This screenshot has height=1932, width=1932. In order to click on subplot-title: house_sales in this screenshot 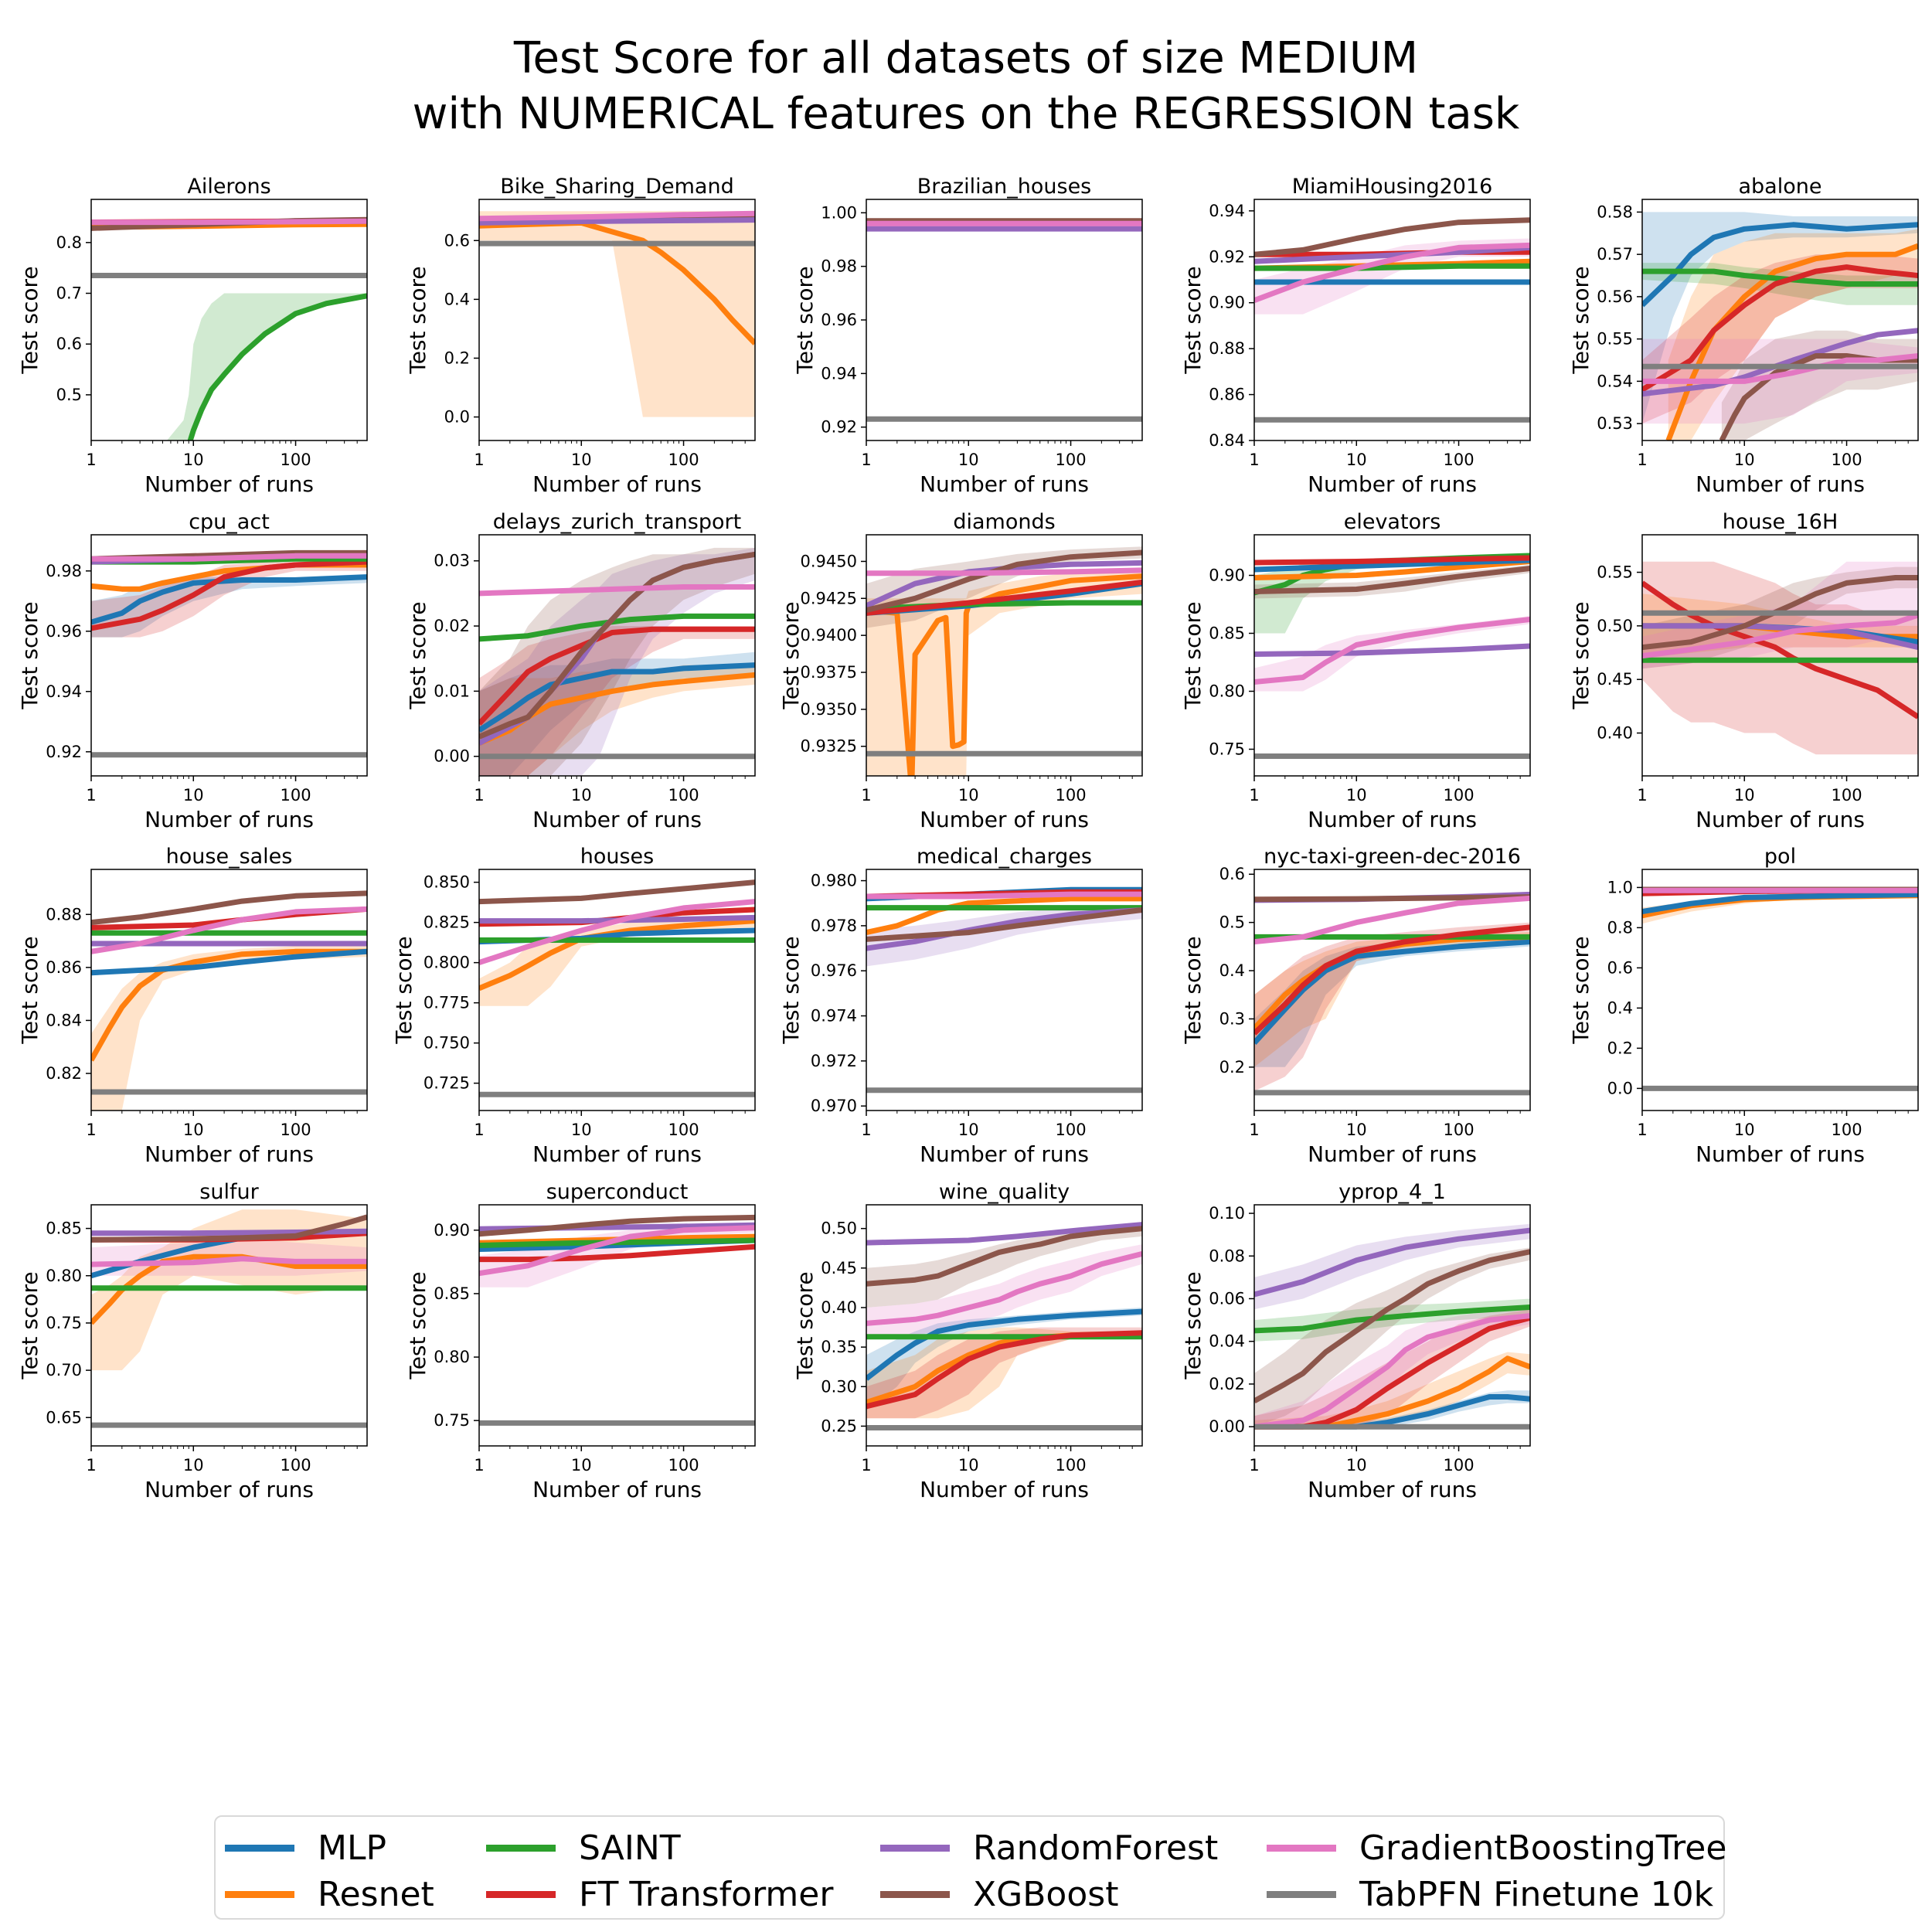, I will do `click(230, 857)`.